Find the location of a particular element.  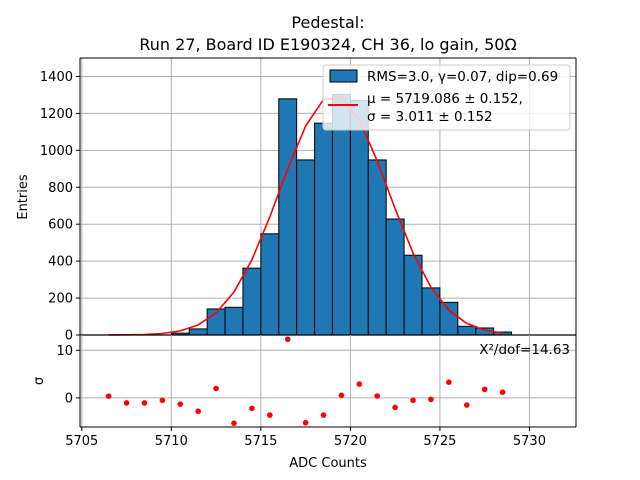

legend-box is located at coordinates (446, 97).